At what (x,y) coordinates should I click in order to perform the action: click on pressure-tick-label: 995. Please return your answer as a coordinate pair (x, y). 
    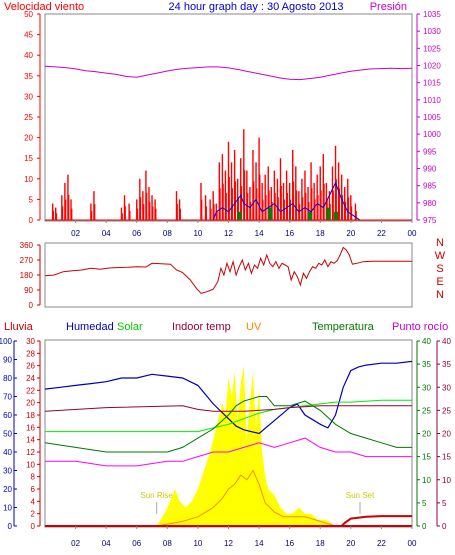
    Looking at the image, I should click on (430, 151).